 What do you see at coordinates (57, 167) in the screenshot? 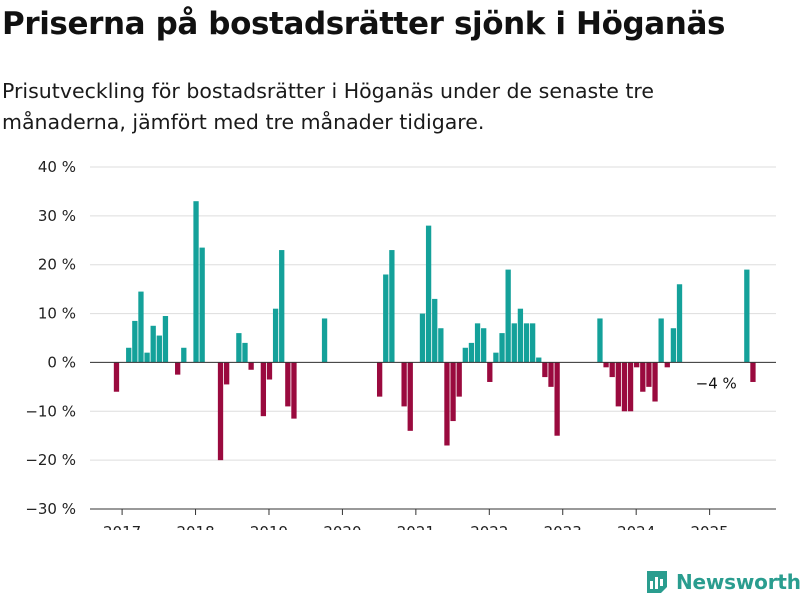
I see `y-tick-label: 40 %` at bounding box center [57, 167].